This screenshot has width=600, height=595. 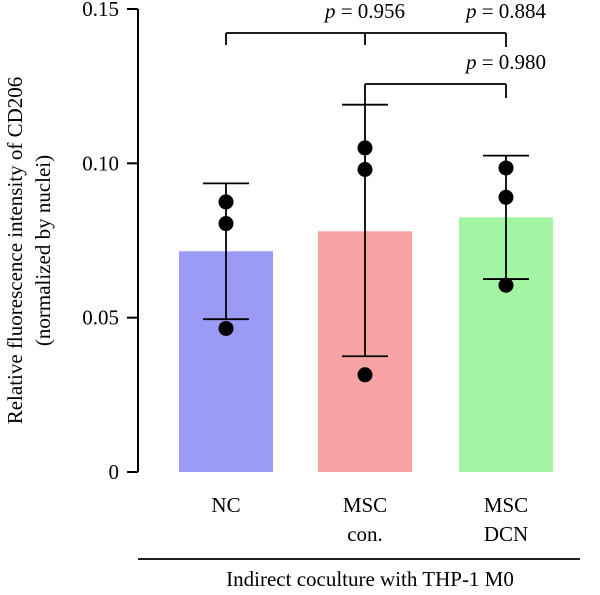 I want to click on p-value-label-0: p = 0.956, so click(x=364, y=11).